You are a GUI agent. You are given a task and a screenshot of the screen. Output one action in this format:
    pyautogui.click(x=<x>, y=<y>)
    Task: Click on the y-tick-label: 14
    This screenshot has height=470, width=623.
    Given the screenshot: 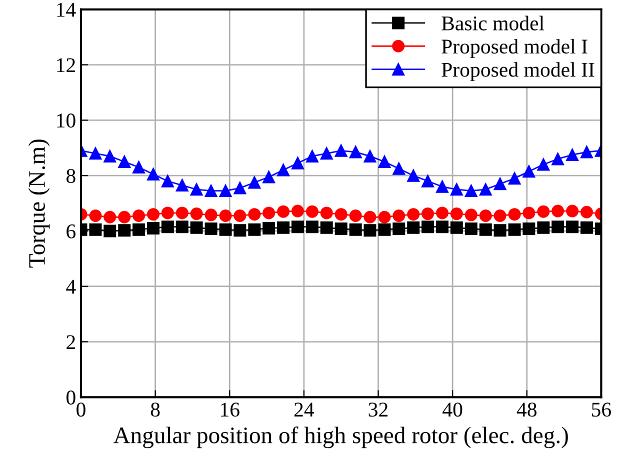 What is the action you would take?
    pyautogui.click(x=66, y=9)
    